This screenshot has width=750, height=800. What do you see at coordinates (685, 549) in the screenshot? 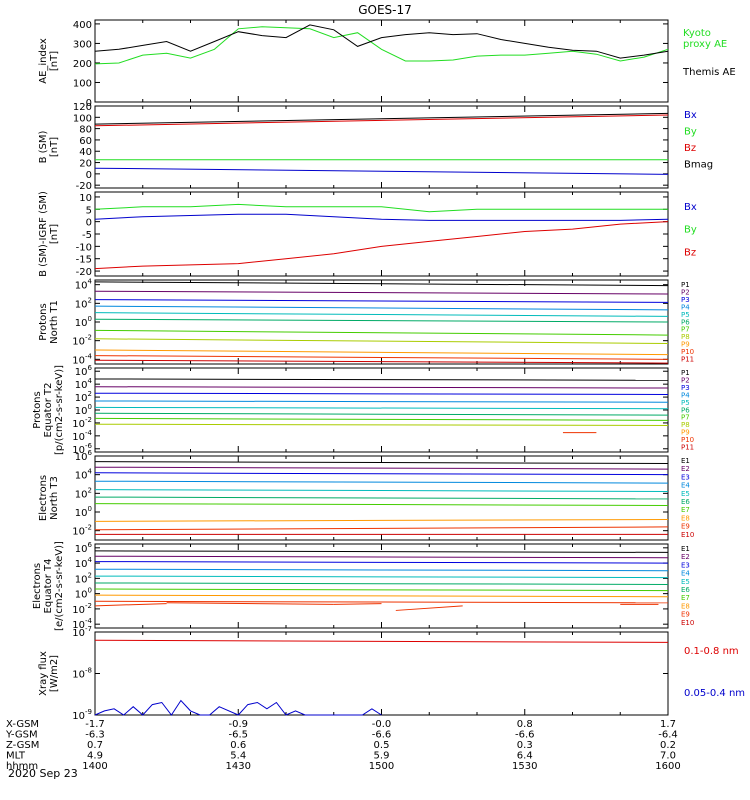
I see `legend-label: E1` at bounding box center [685, 549].